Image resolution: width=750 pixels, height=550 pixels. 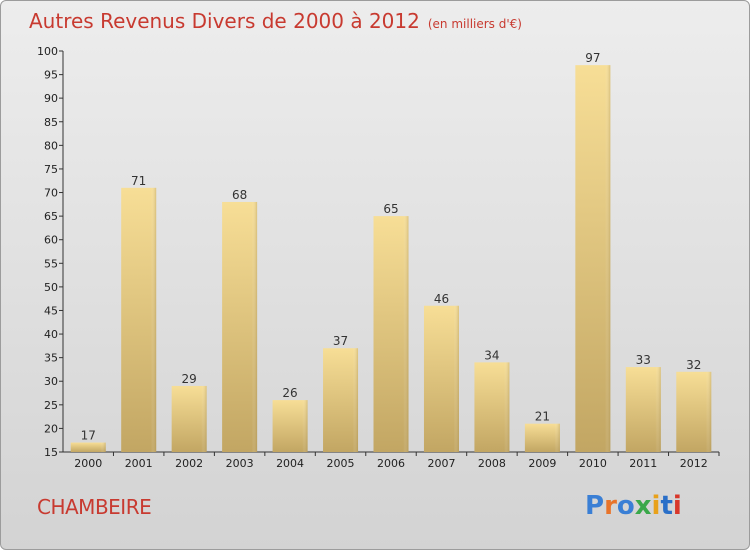 What do you see at coordinates (139, 319) in the screenshot?
I see `bar-shade-2001` at bounding box center [139, 319].